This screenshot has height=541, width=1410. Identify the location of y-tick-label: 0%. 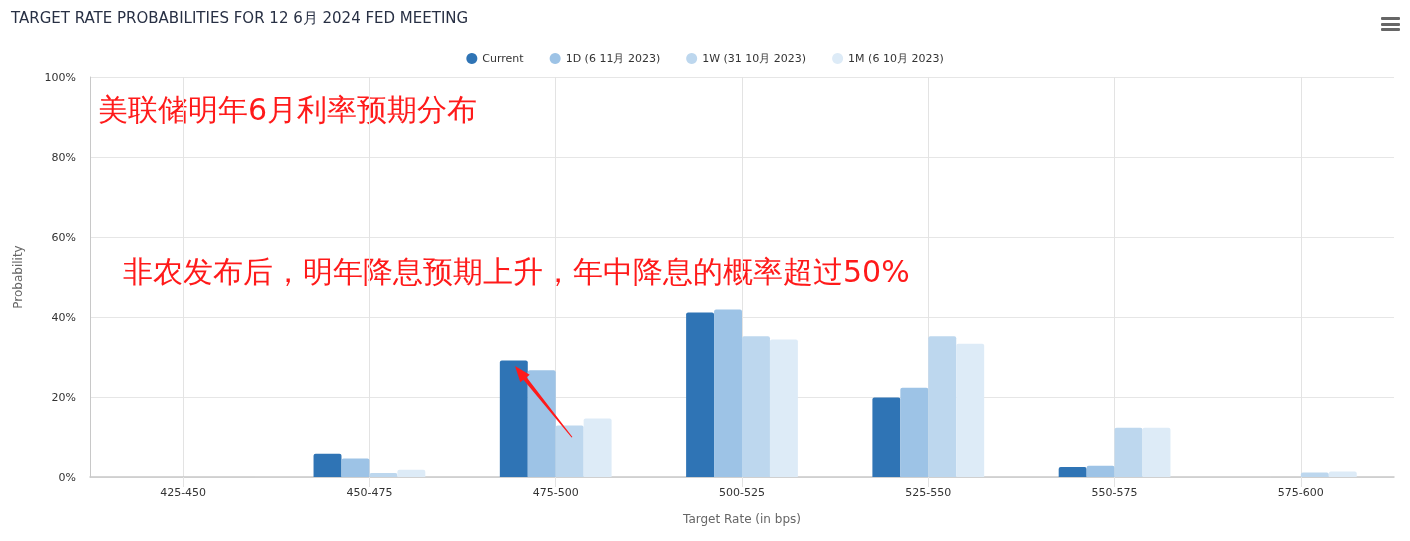
(67, 477).